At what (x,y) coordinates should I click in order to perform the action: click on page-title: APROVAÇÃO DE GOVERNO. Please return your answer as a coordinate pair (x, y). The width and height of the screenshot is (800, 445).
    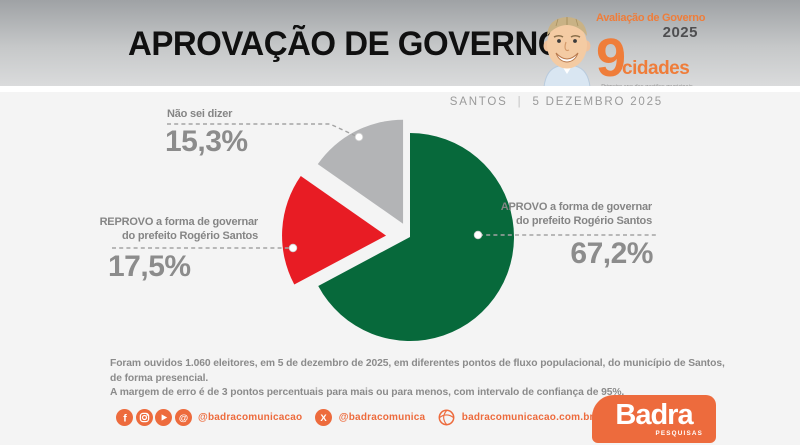
    Looking at the image, I should click on (345, 44).